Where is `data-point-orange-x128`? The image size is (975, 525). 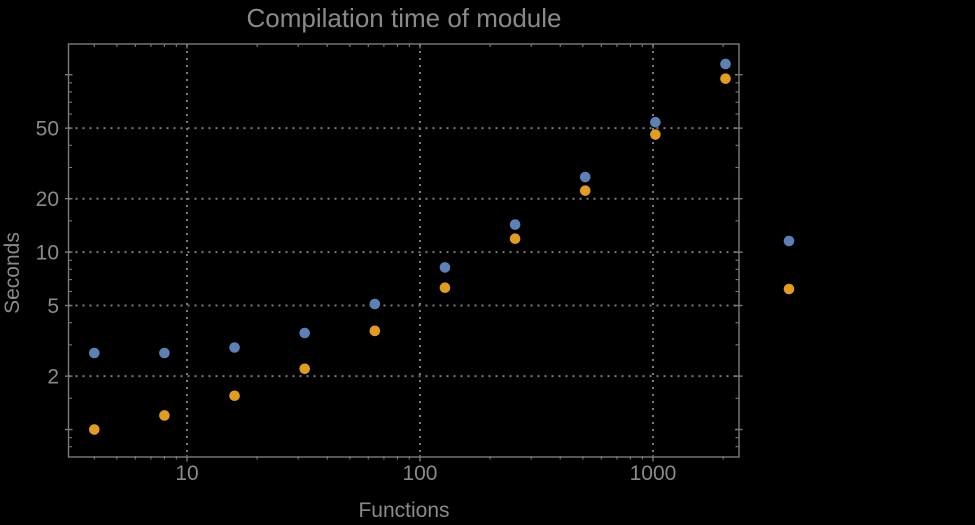 data-point-orange-x128 is located at coordinates (445, 288).